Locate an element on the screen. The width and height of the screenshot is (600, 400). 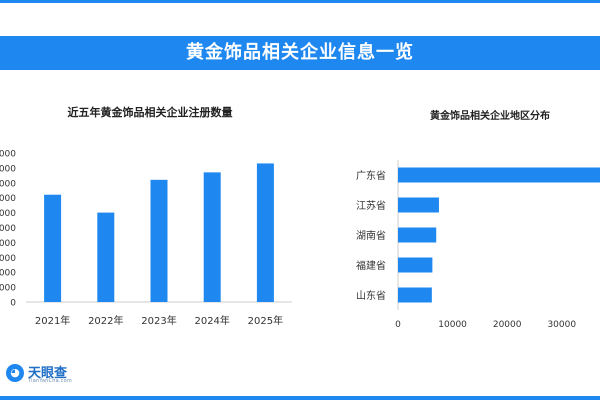
bar-2022年 is located at coordinates (106, 257).